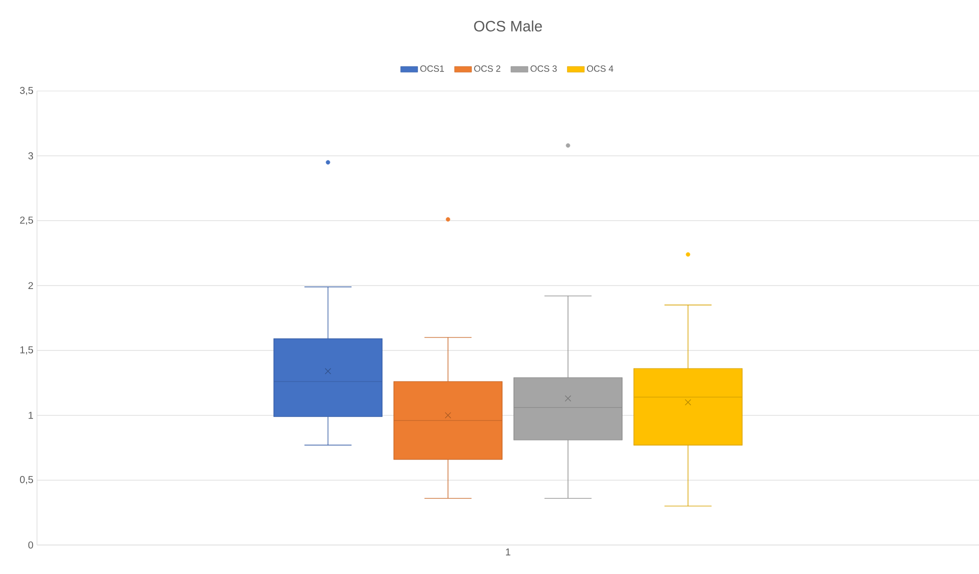 The image size is (979, 574). I want to click on y-tick-label: 3, so click(31, 156).